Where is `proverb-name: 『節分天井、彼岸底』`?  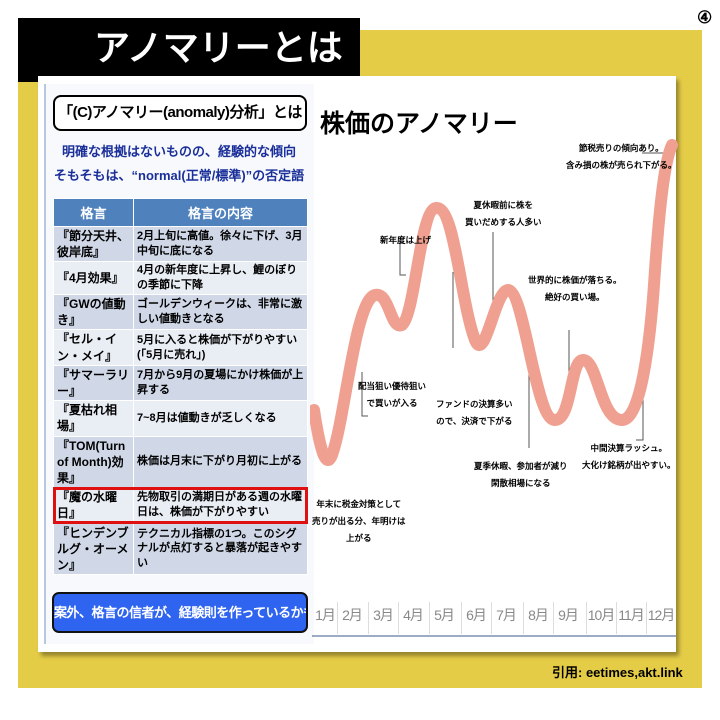 proverb-name: 『節分天井、彼岸底』 is located at coordinates (93, 244).